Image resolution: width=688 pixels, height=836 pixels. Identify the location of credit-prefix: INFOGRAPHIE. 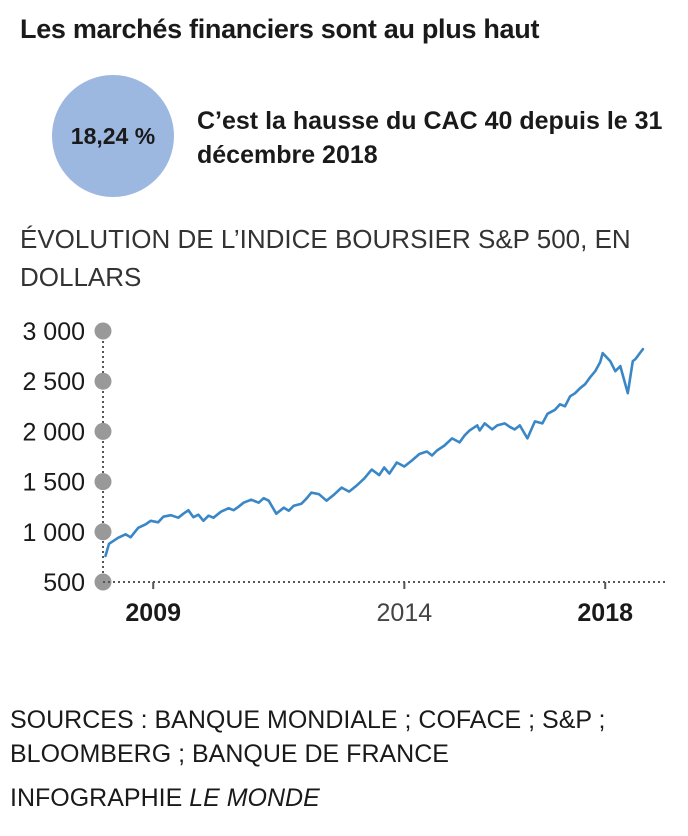
(100, 798).